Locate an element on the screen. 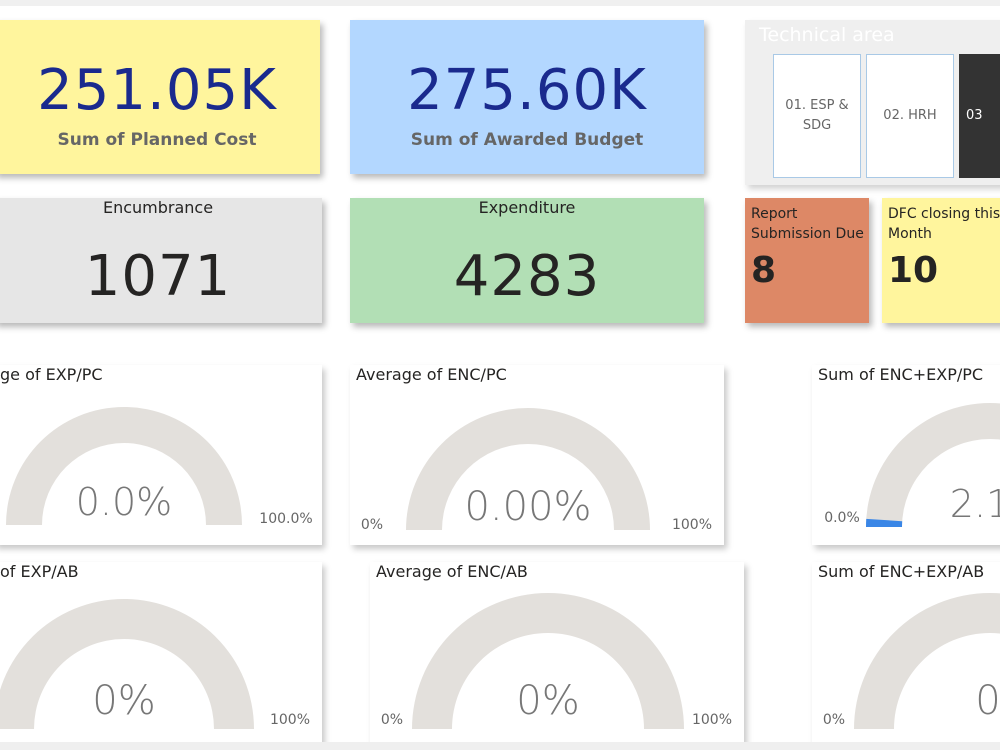 The width and height of the screenshot is (1000, 750). gauge-title: ge of EXP/PC is located at coordinates (51, 374).